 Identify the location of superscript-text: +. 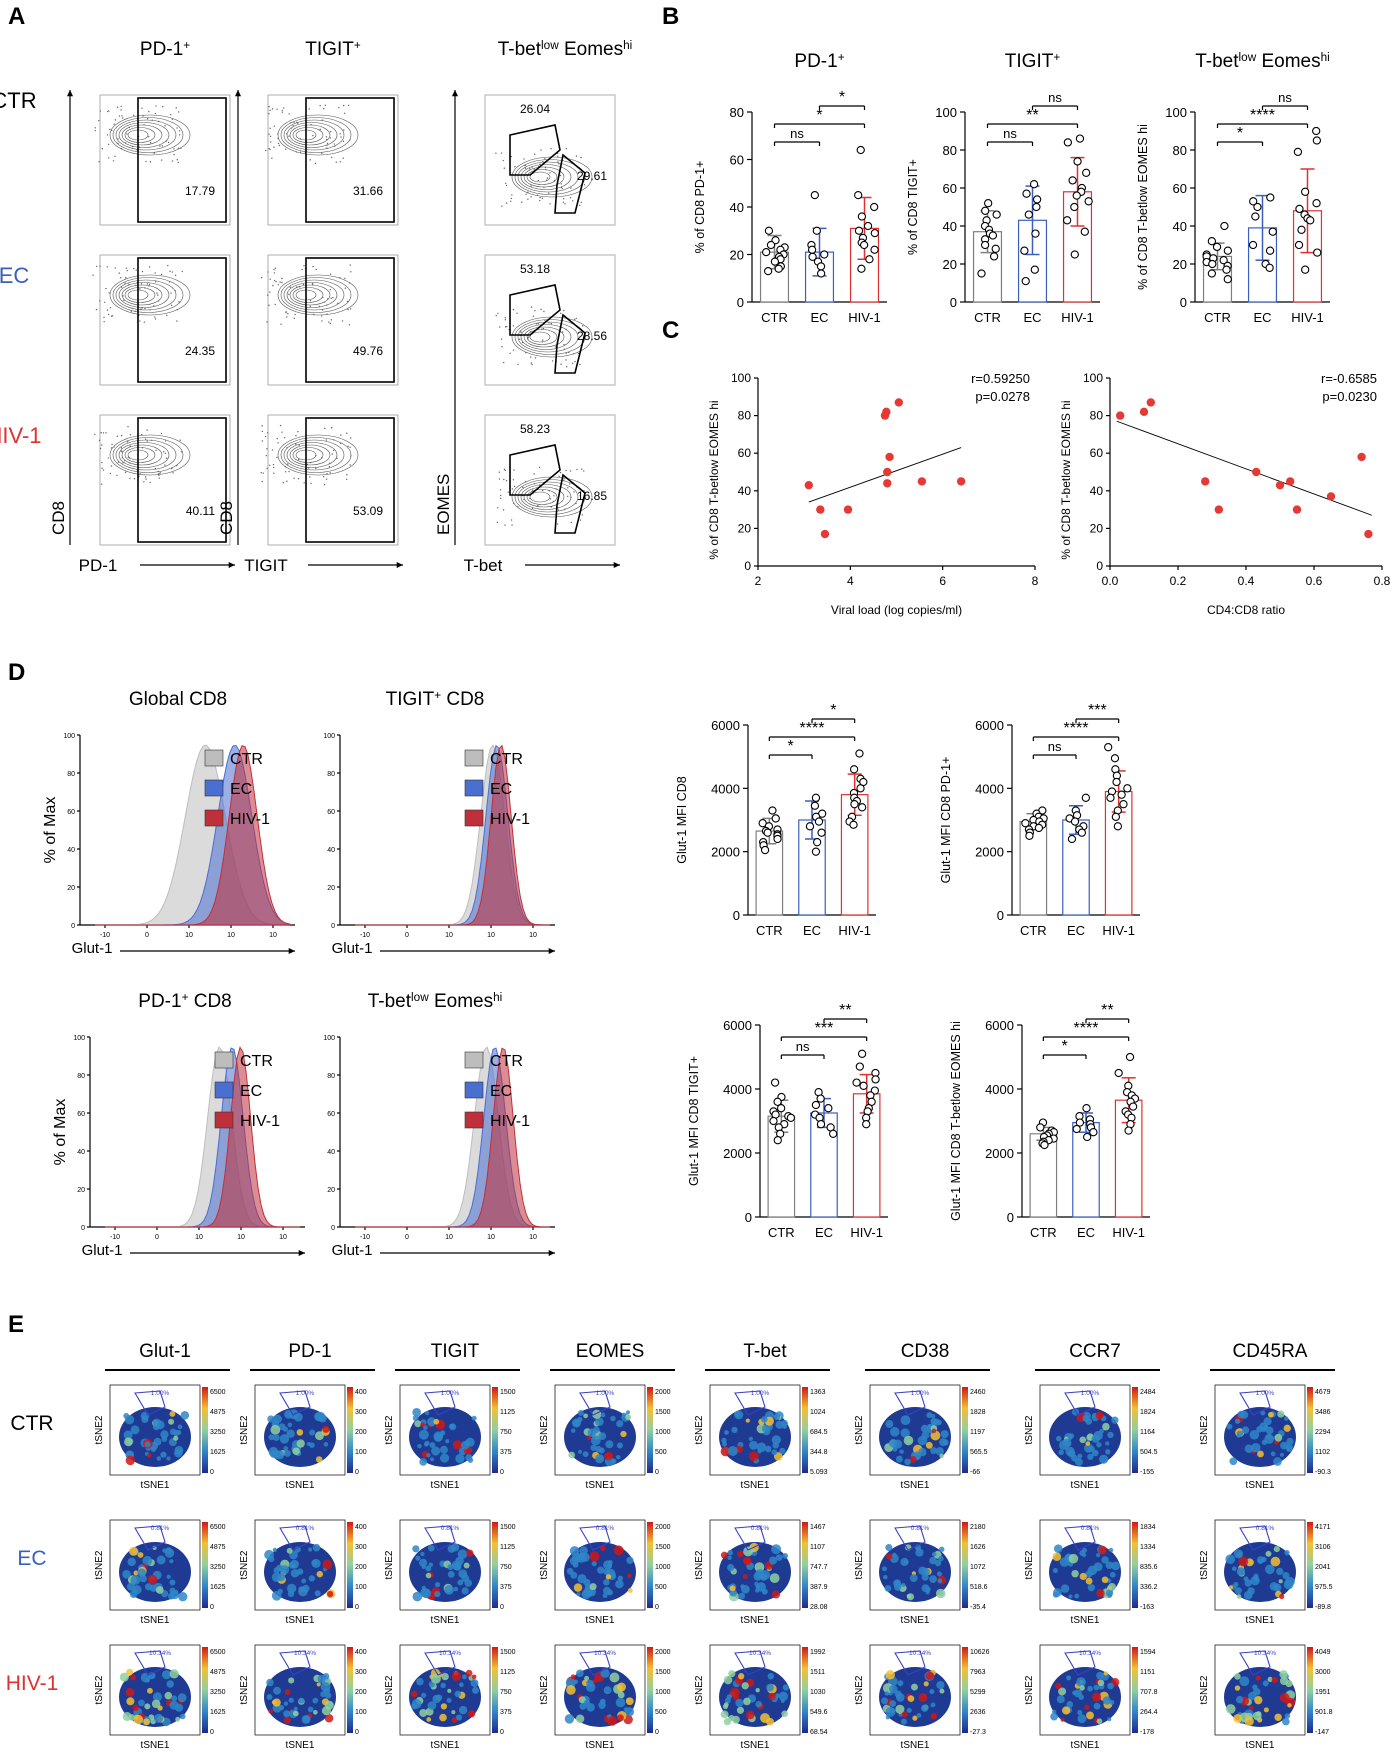
(357, 45).